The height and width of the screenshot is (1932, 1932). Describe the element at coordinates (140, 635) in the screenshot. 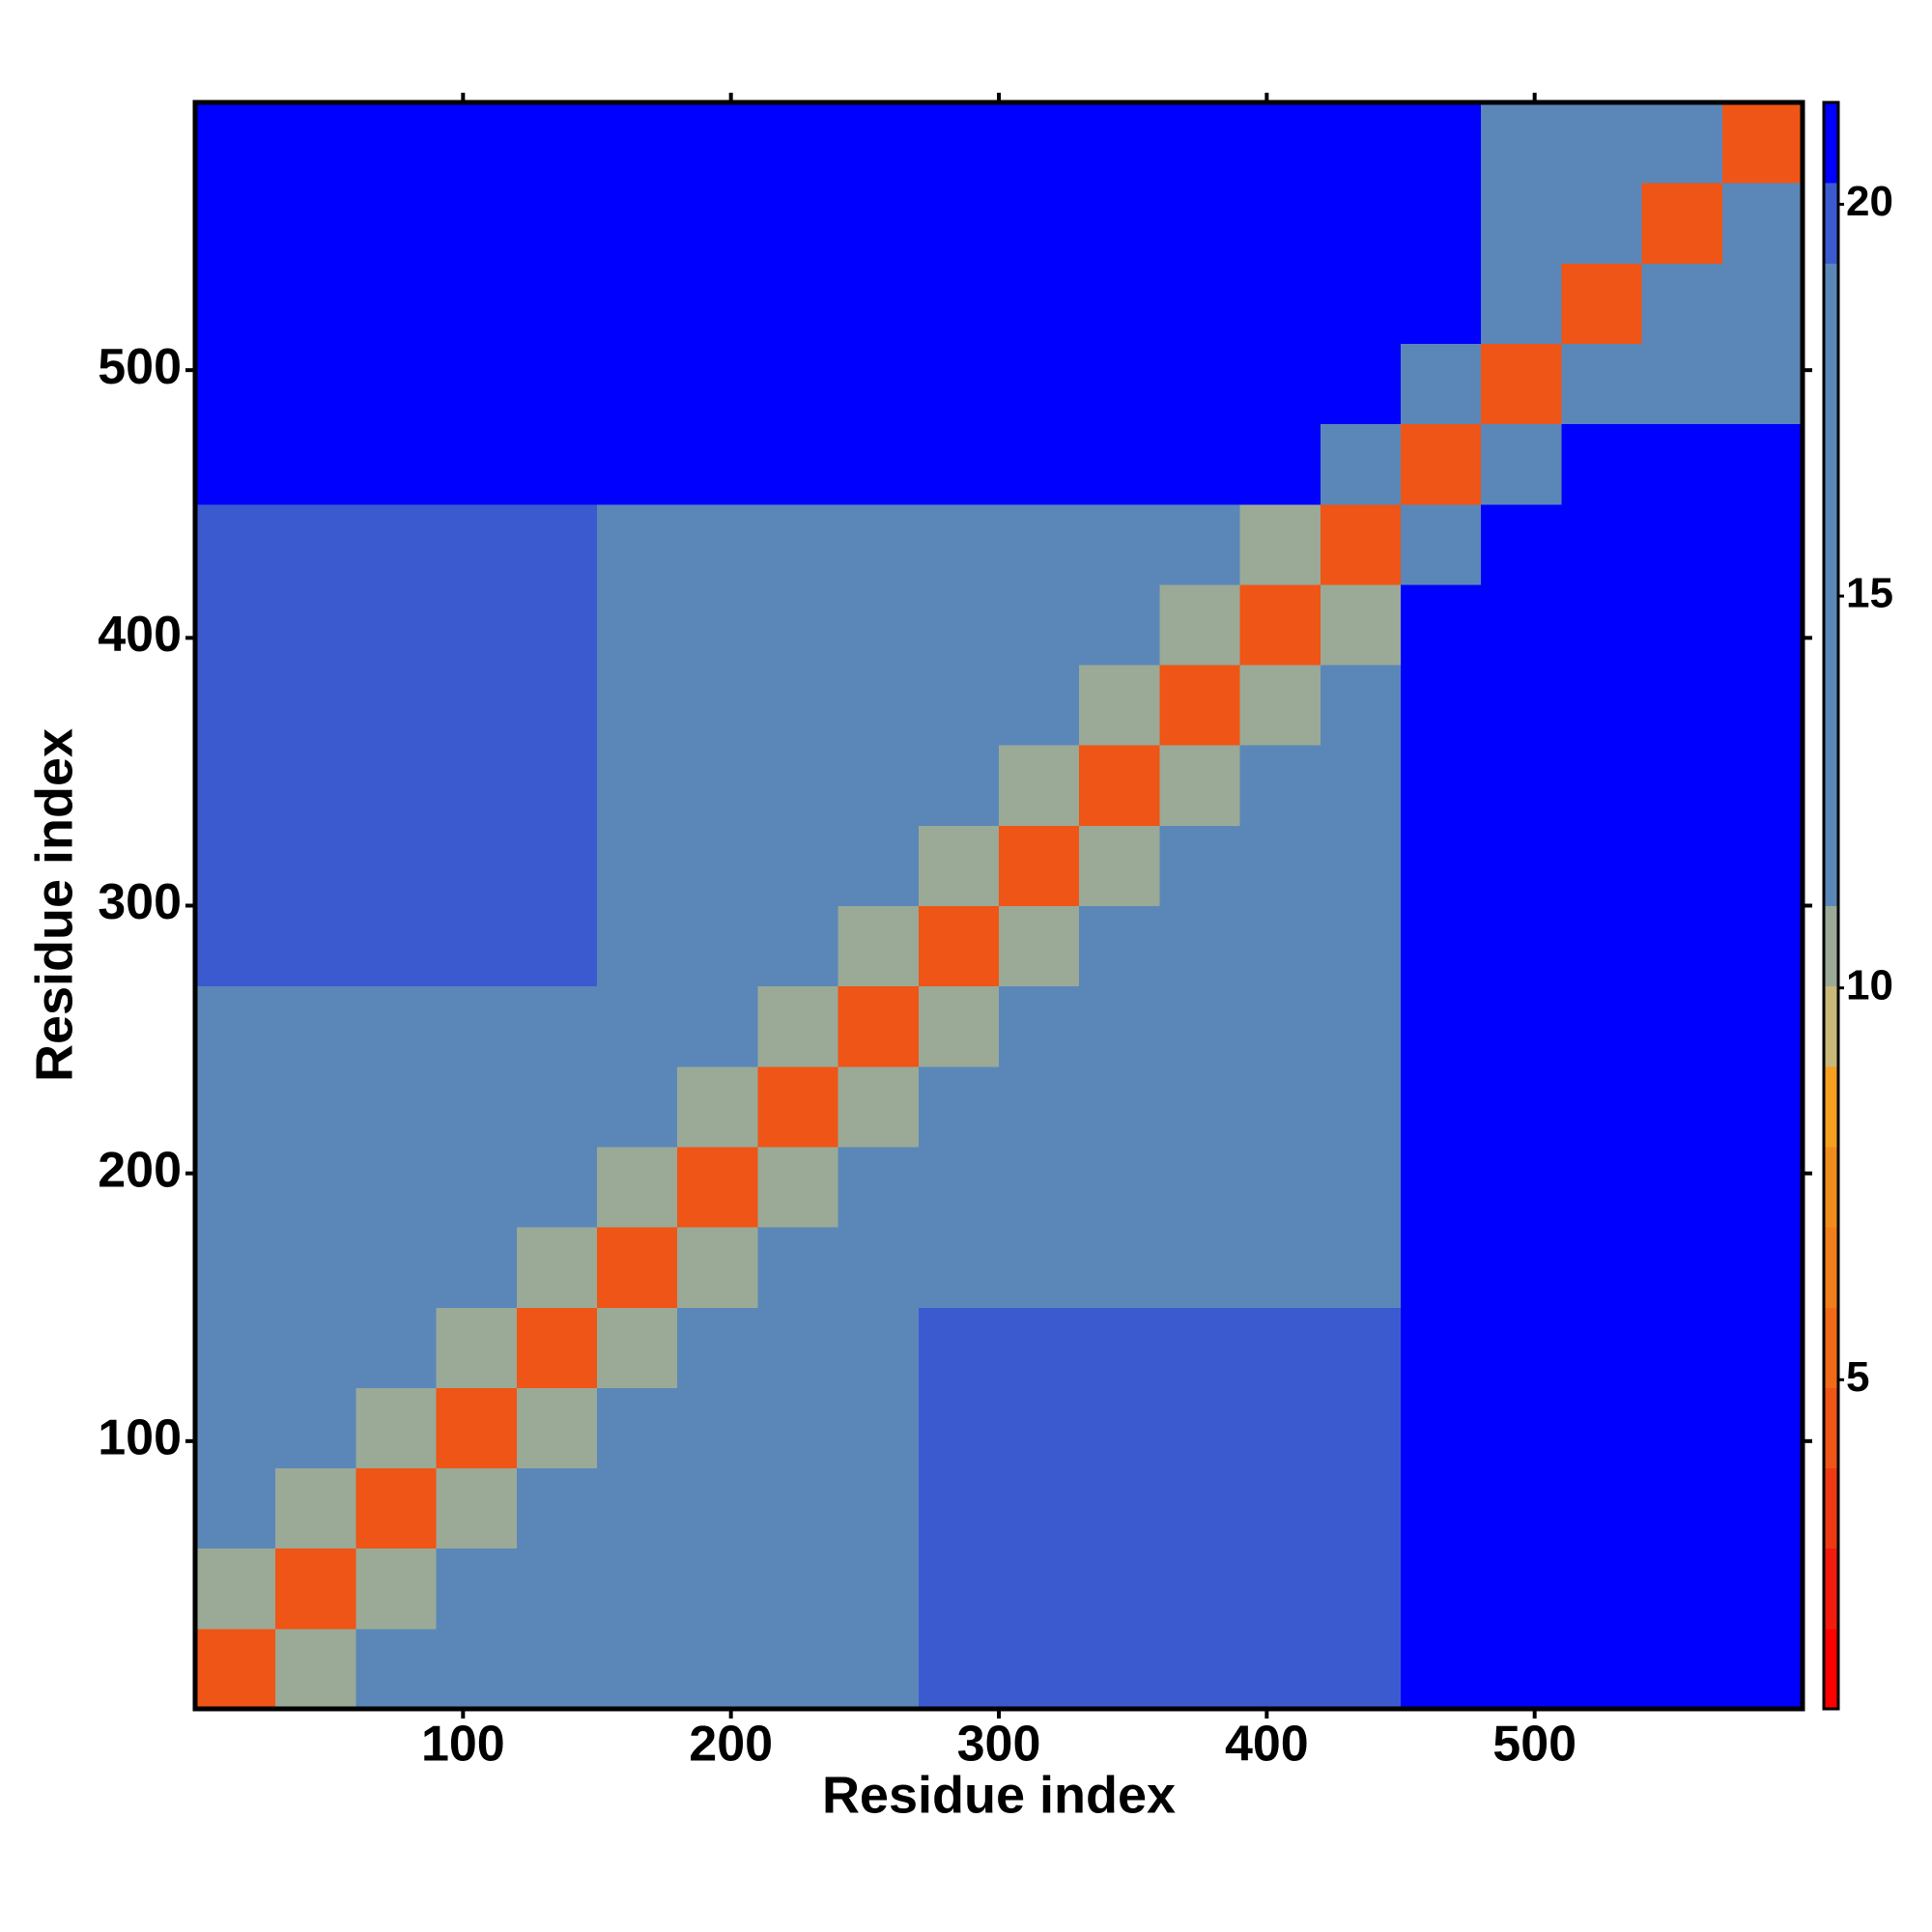

I see `y-tick-label: 400` at that location.